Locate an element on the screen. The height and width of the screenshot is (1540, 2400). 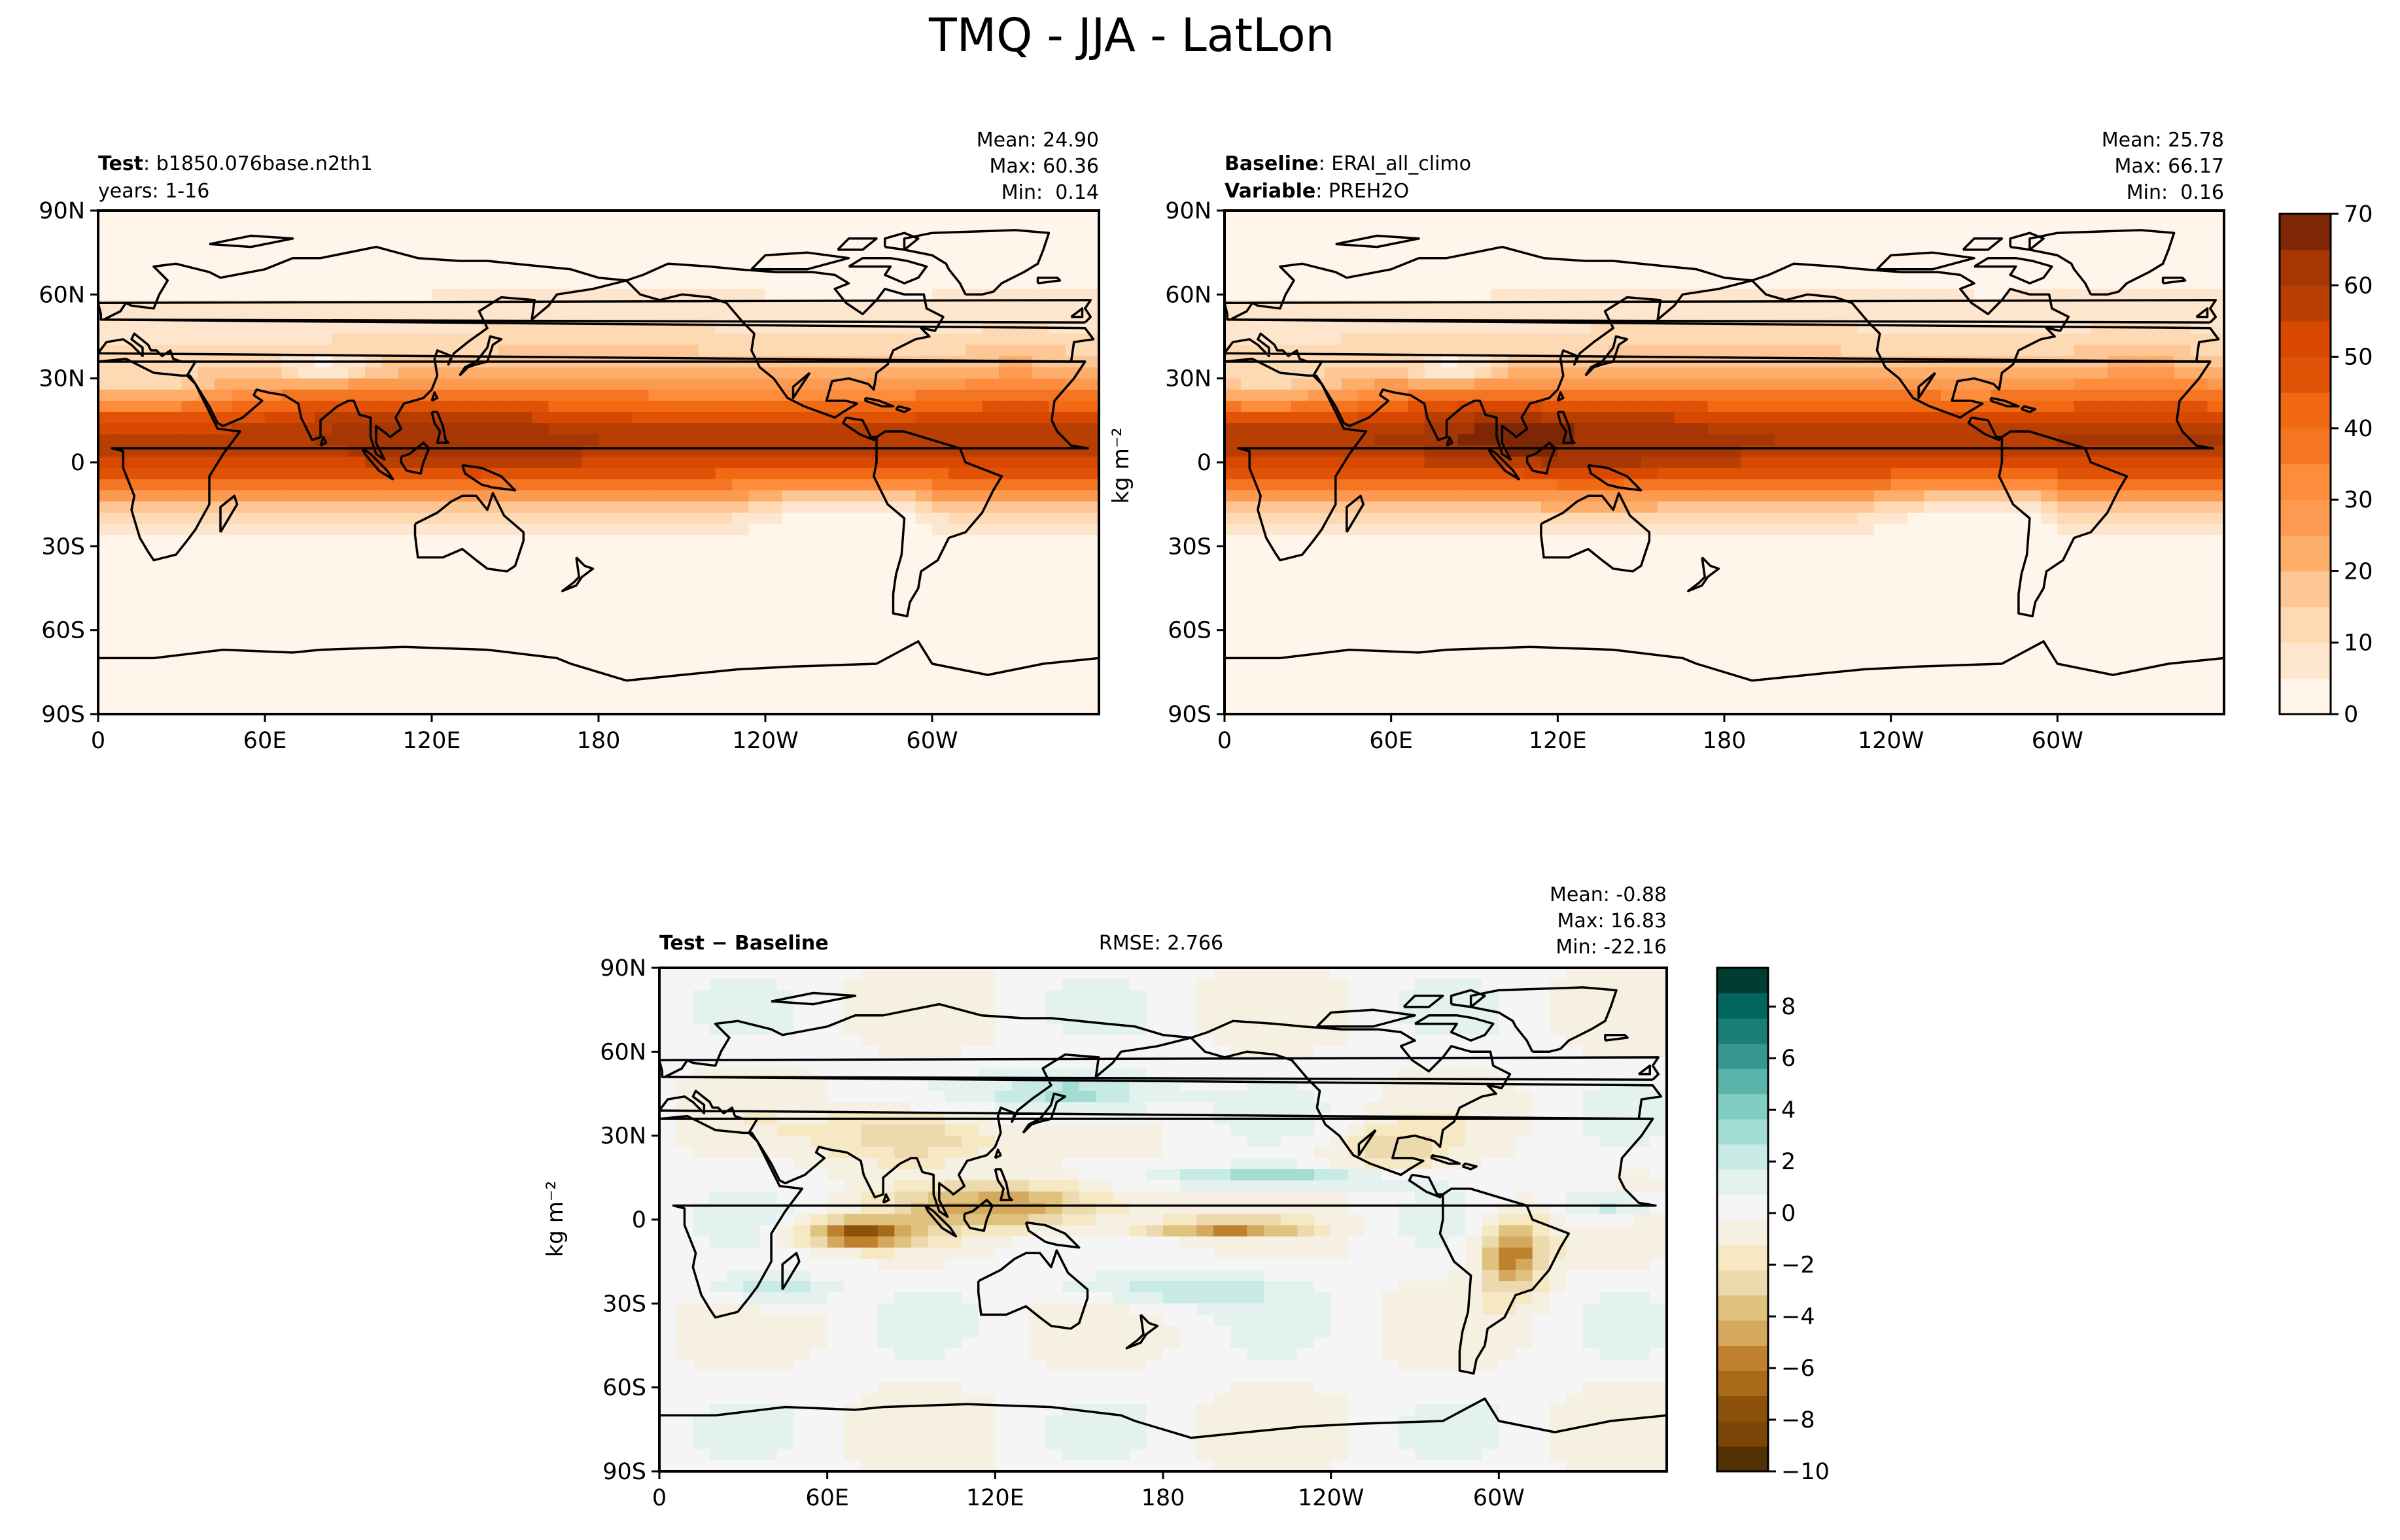
test-panel-title: Test: b1850.076base.n2th1 is located at coordinates (235, 163).